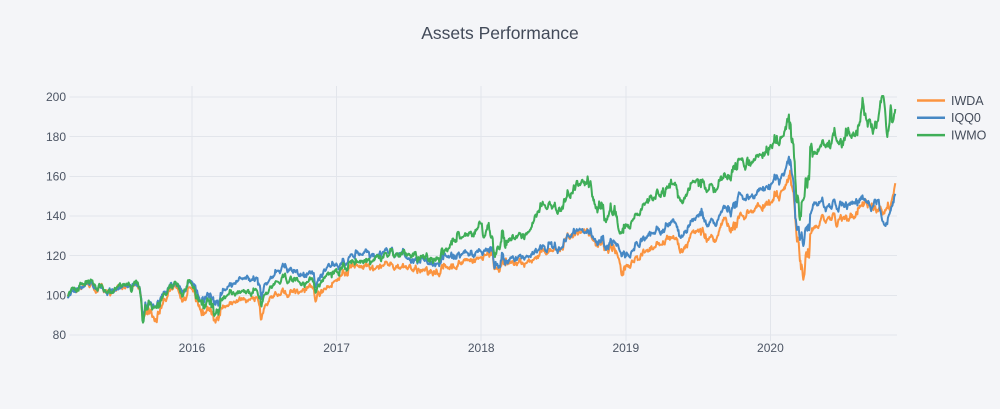  Describe the element at coordinates (336, 348) in the screenshot. I see `svg-text: 2017` at that location.